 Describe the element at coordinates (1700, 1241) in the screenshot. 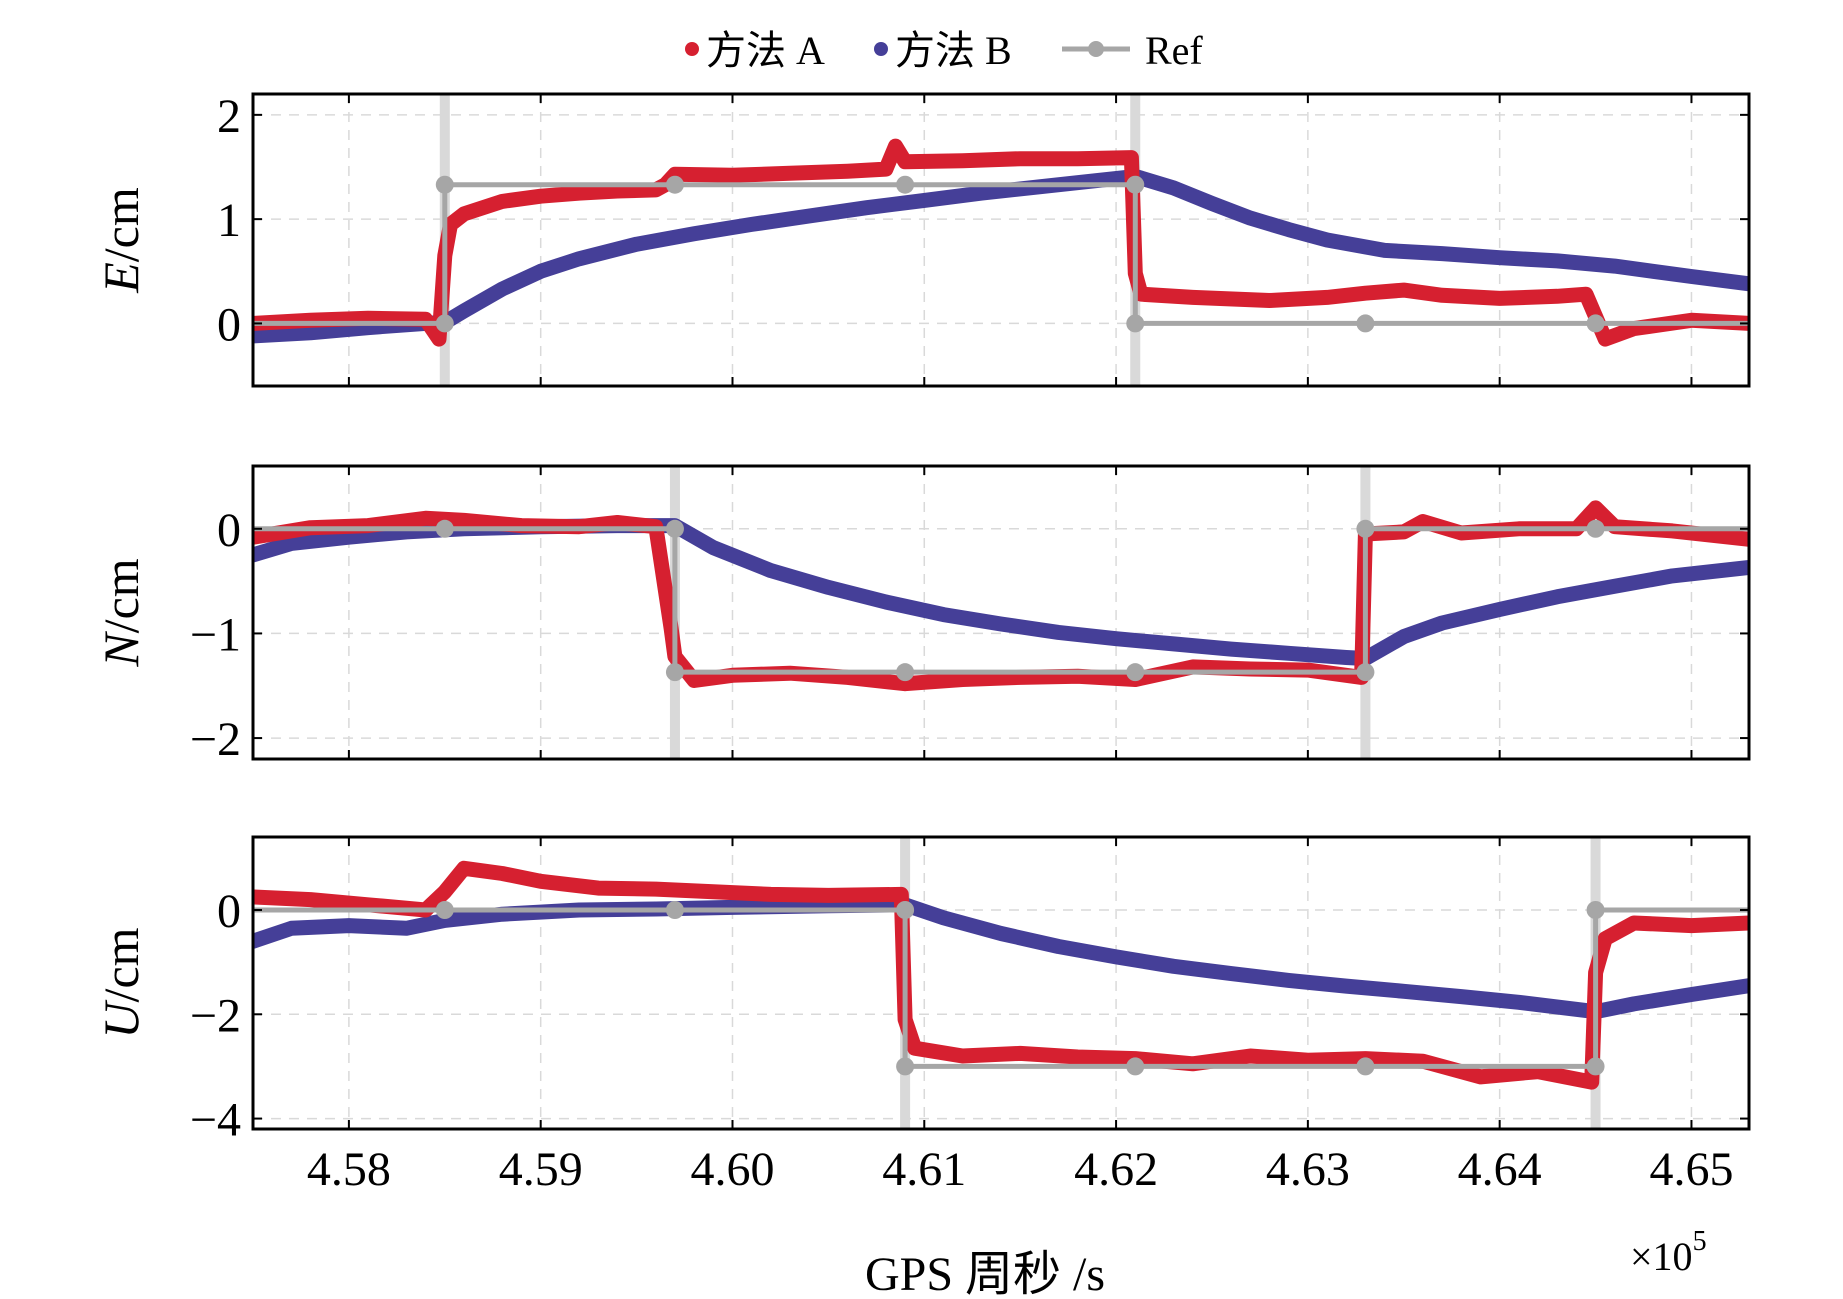

I see `x-scale-exponent: 5` at that location.